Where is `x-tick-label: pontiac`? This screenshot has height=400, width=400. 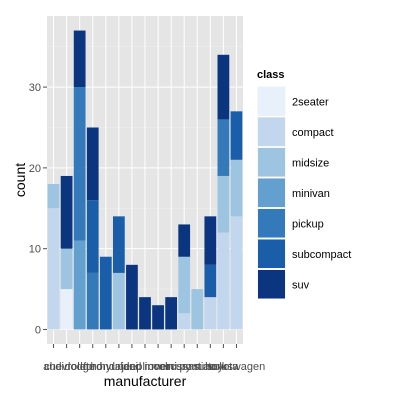
x-tick-label: pontiac is located at coordinates (198, 367).